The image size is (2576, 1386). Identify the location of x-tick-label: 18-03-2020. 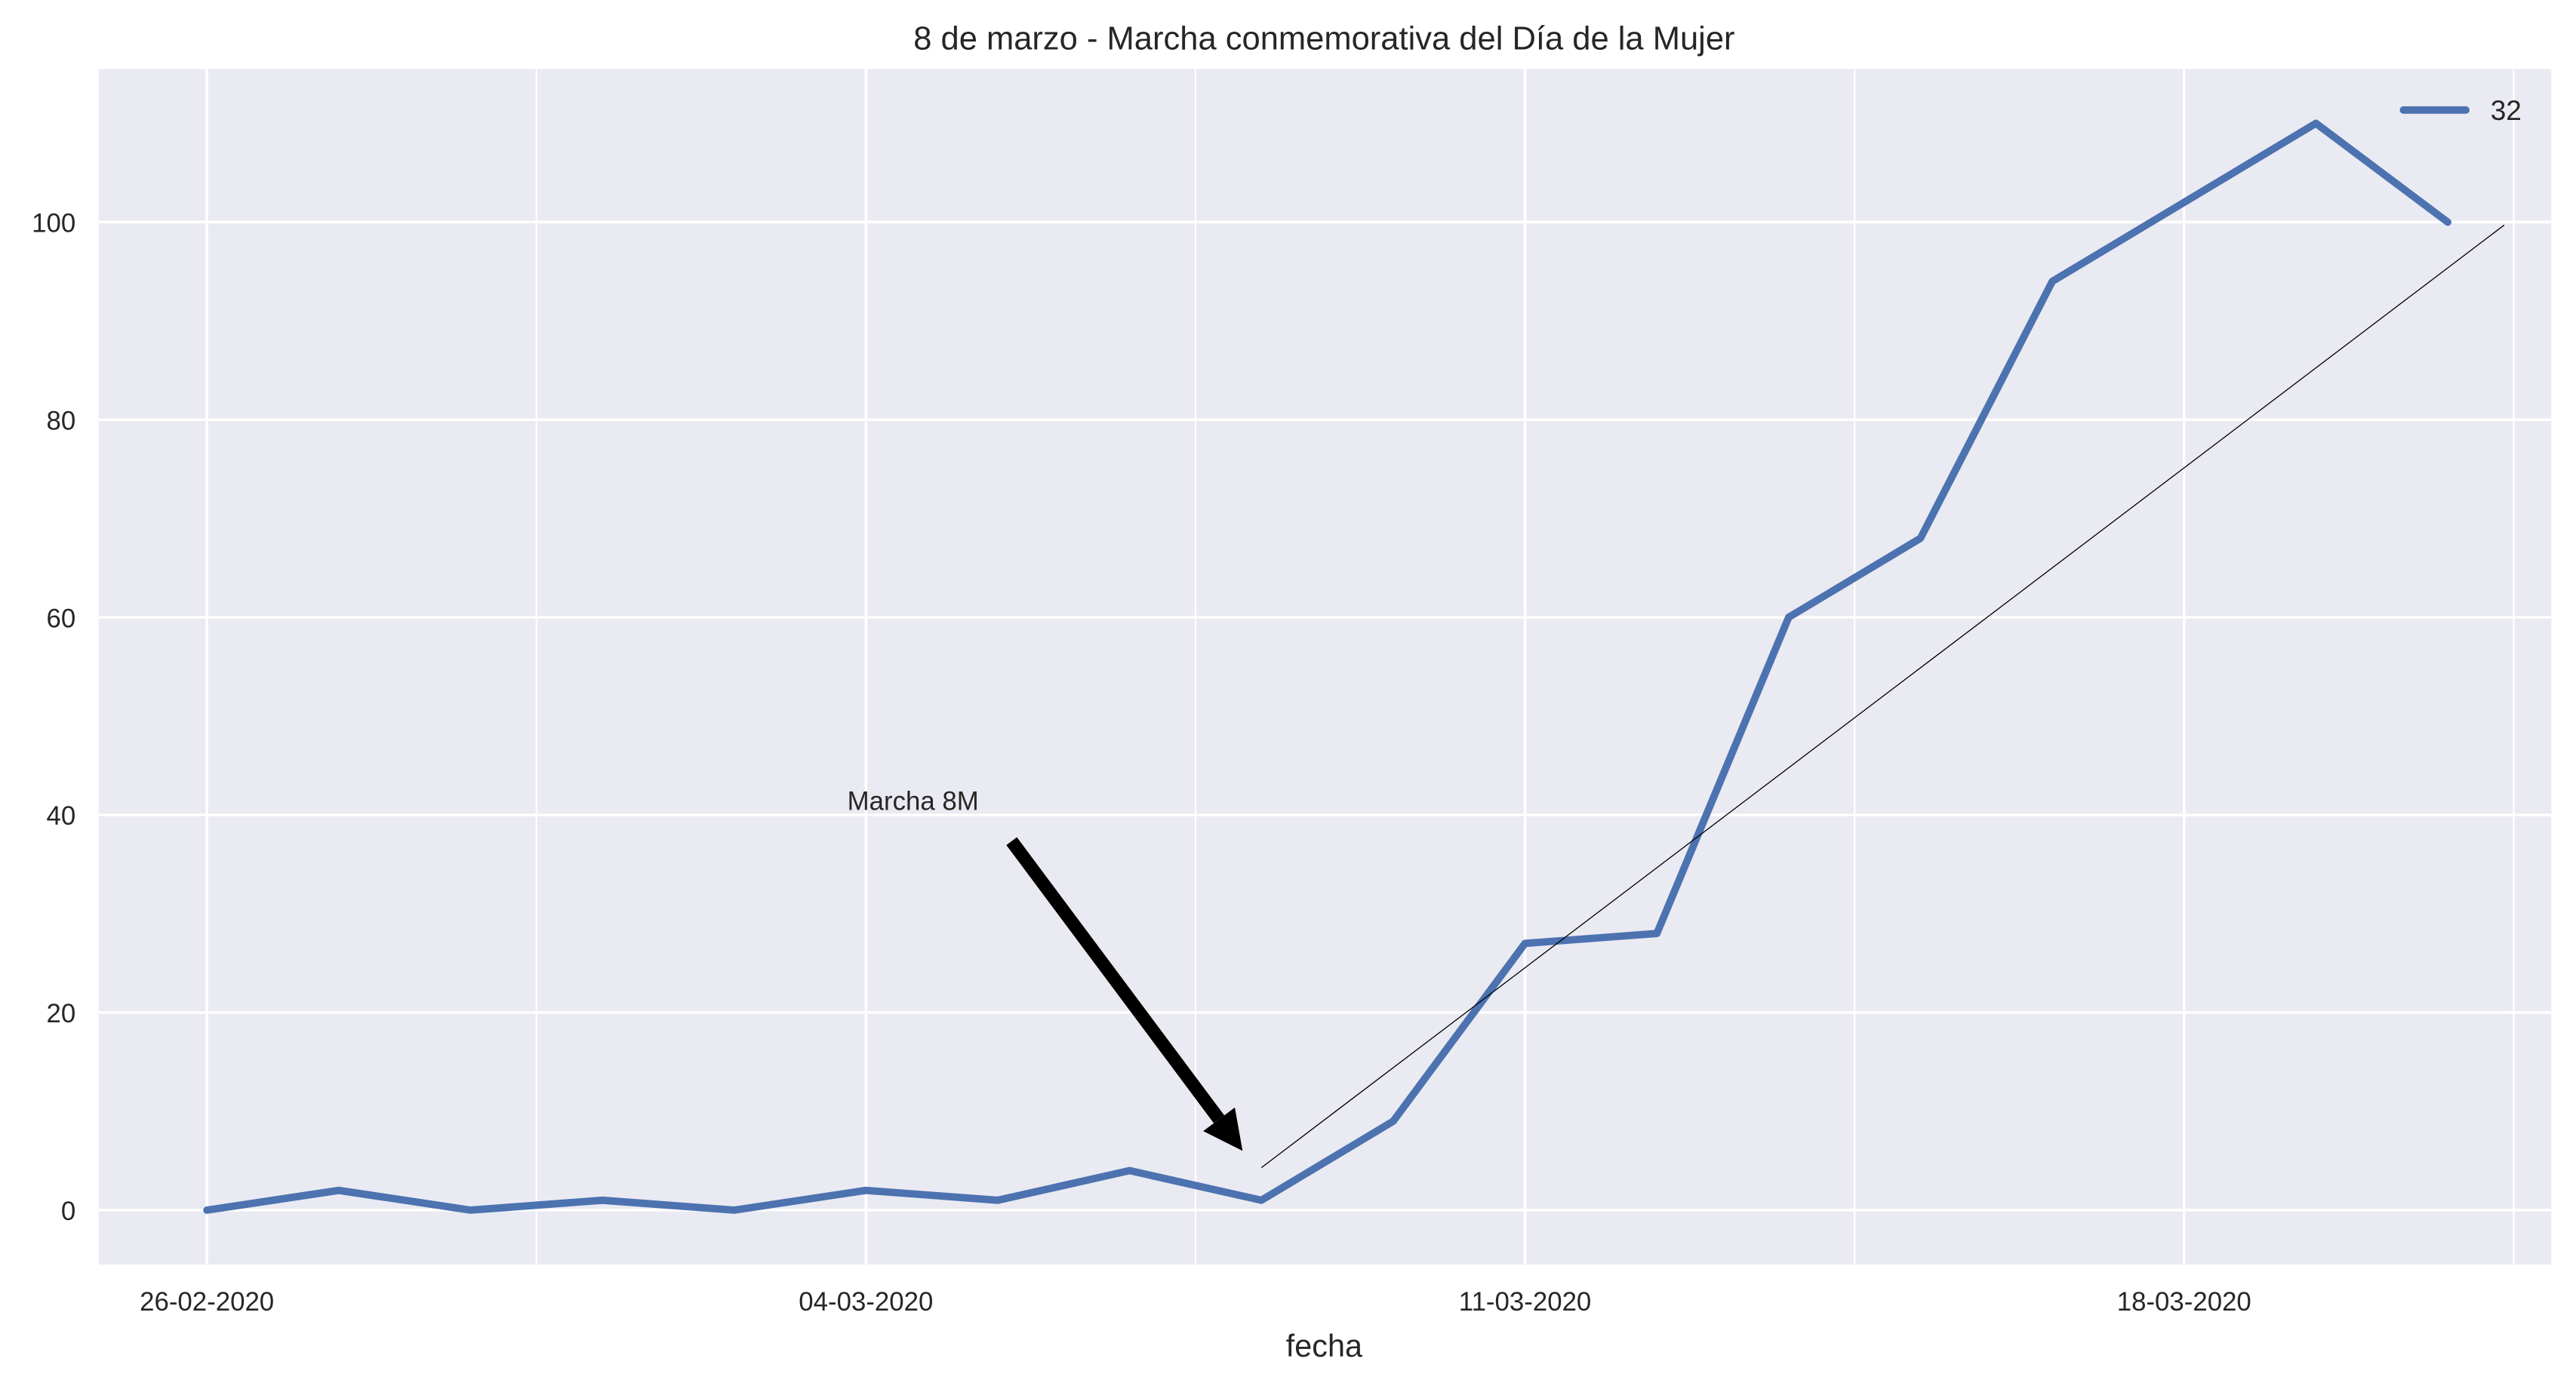
(2184, 1302).